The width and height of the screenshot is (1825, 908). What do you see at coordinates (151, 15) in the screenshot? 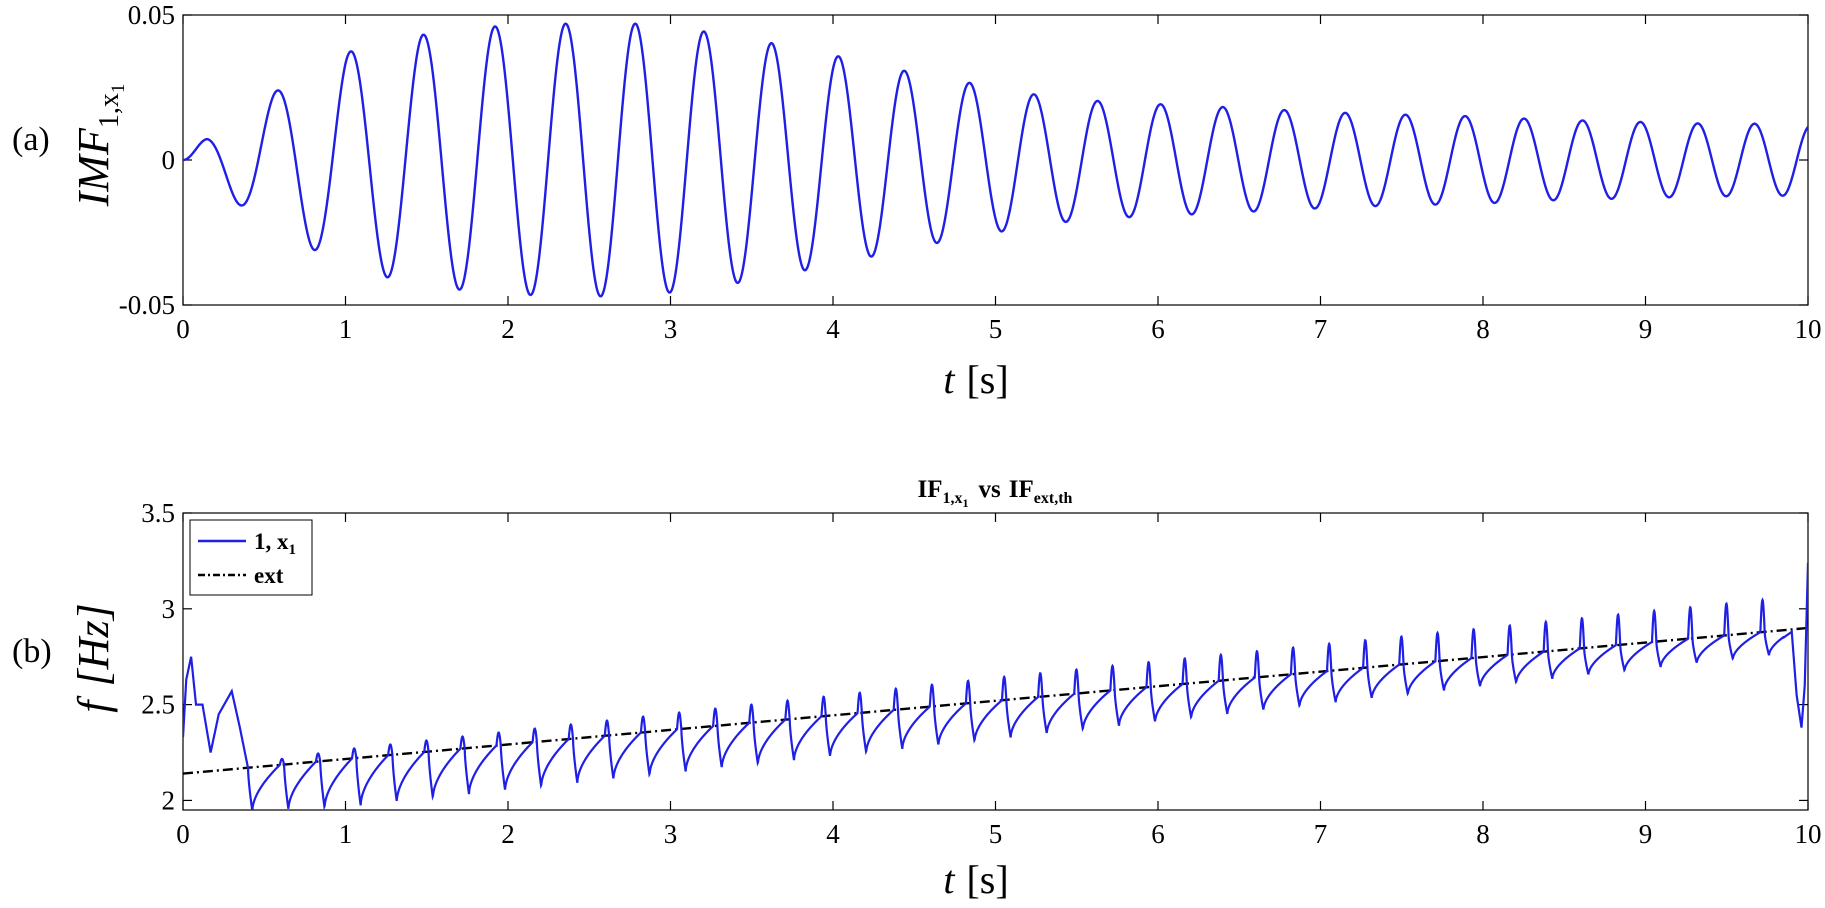
I see `y-tick-label: 0.05` at bounding box center [151, 15].